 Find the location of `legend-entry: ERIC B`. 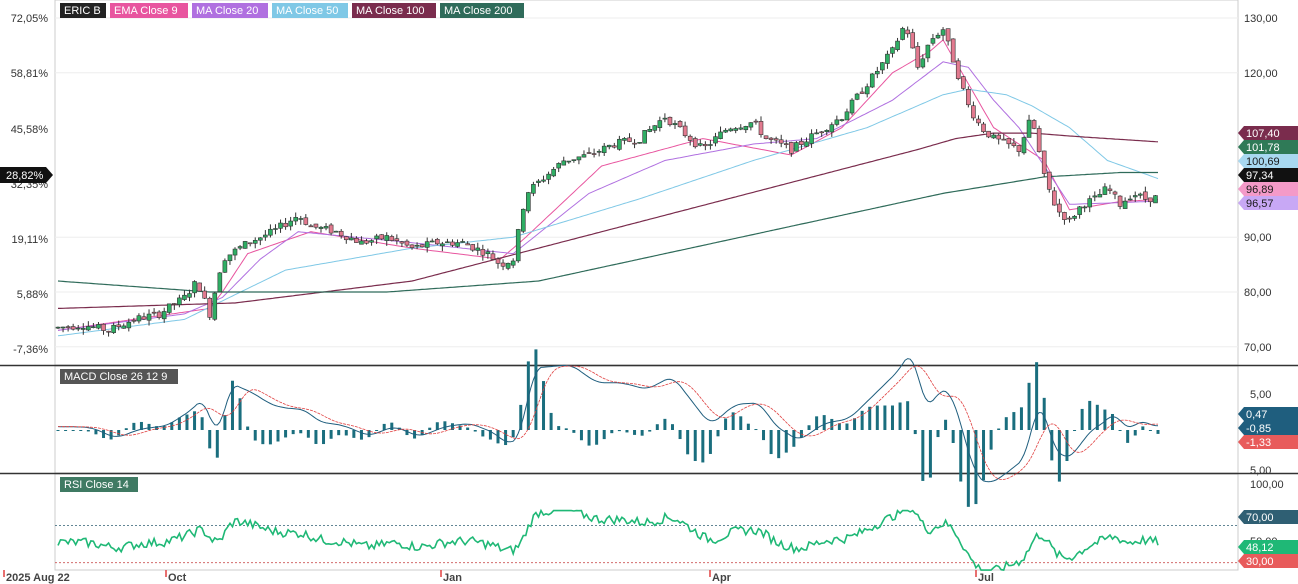

legend-entry: ERIC B is located at coordinates (83, 10).